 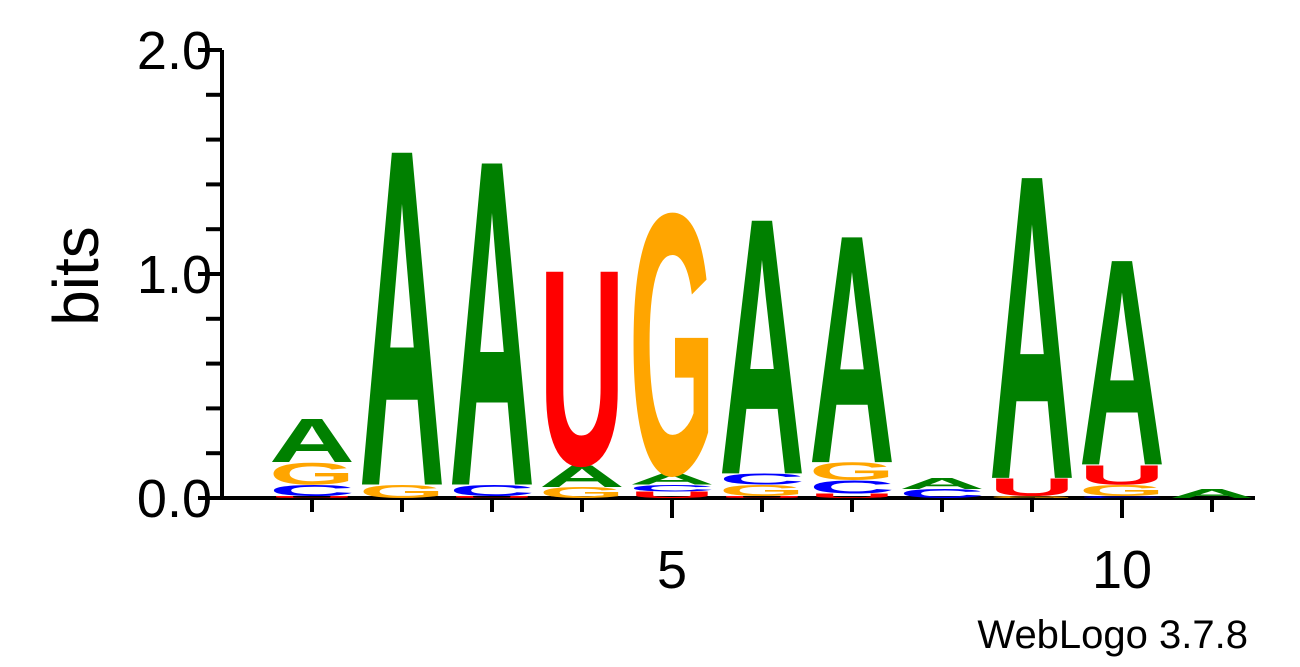 What do you see at coordinates (1122, 570) in the screenshot?
I see `x-tick-label: 10` at bounding box center [1122, 570].